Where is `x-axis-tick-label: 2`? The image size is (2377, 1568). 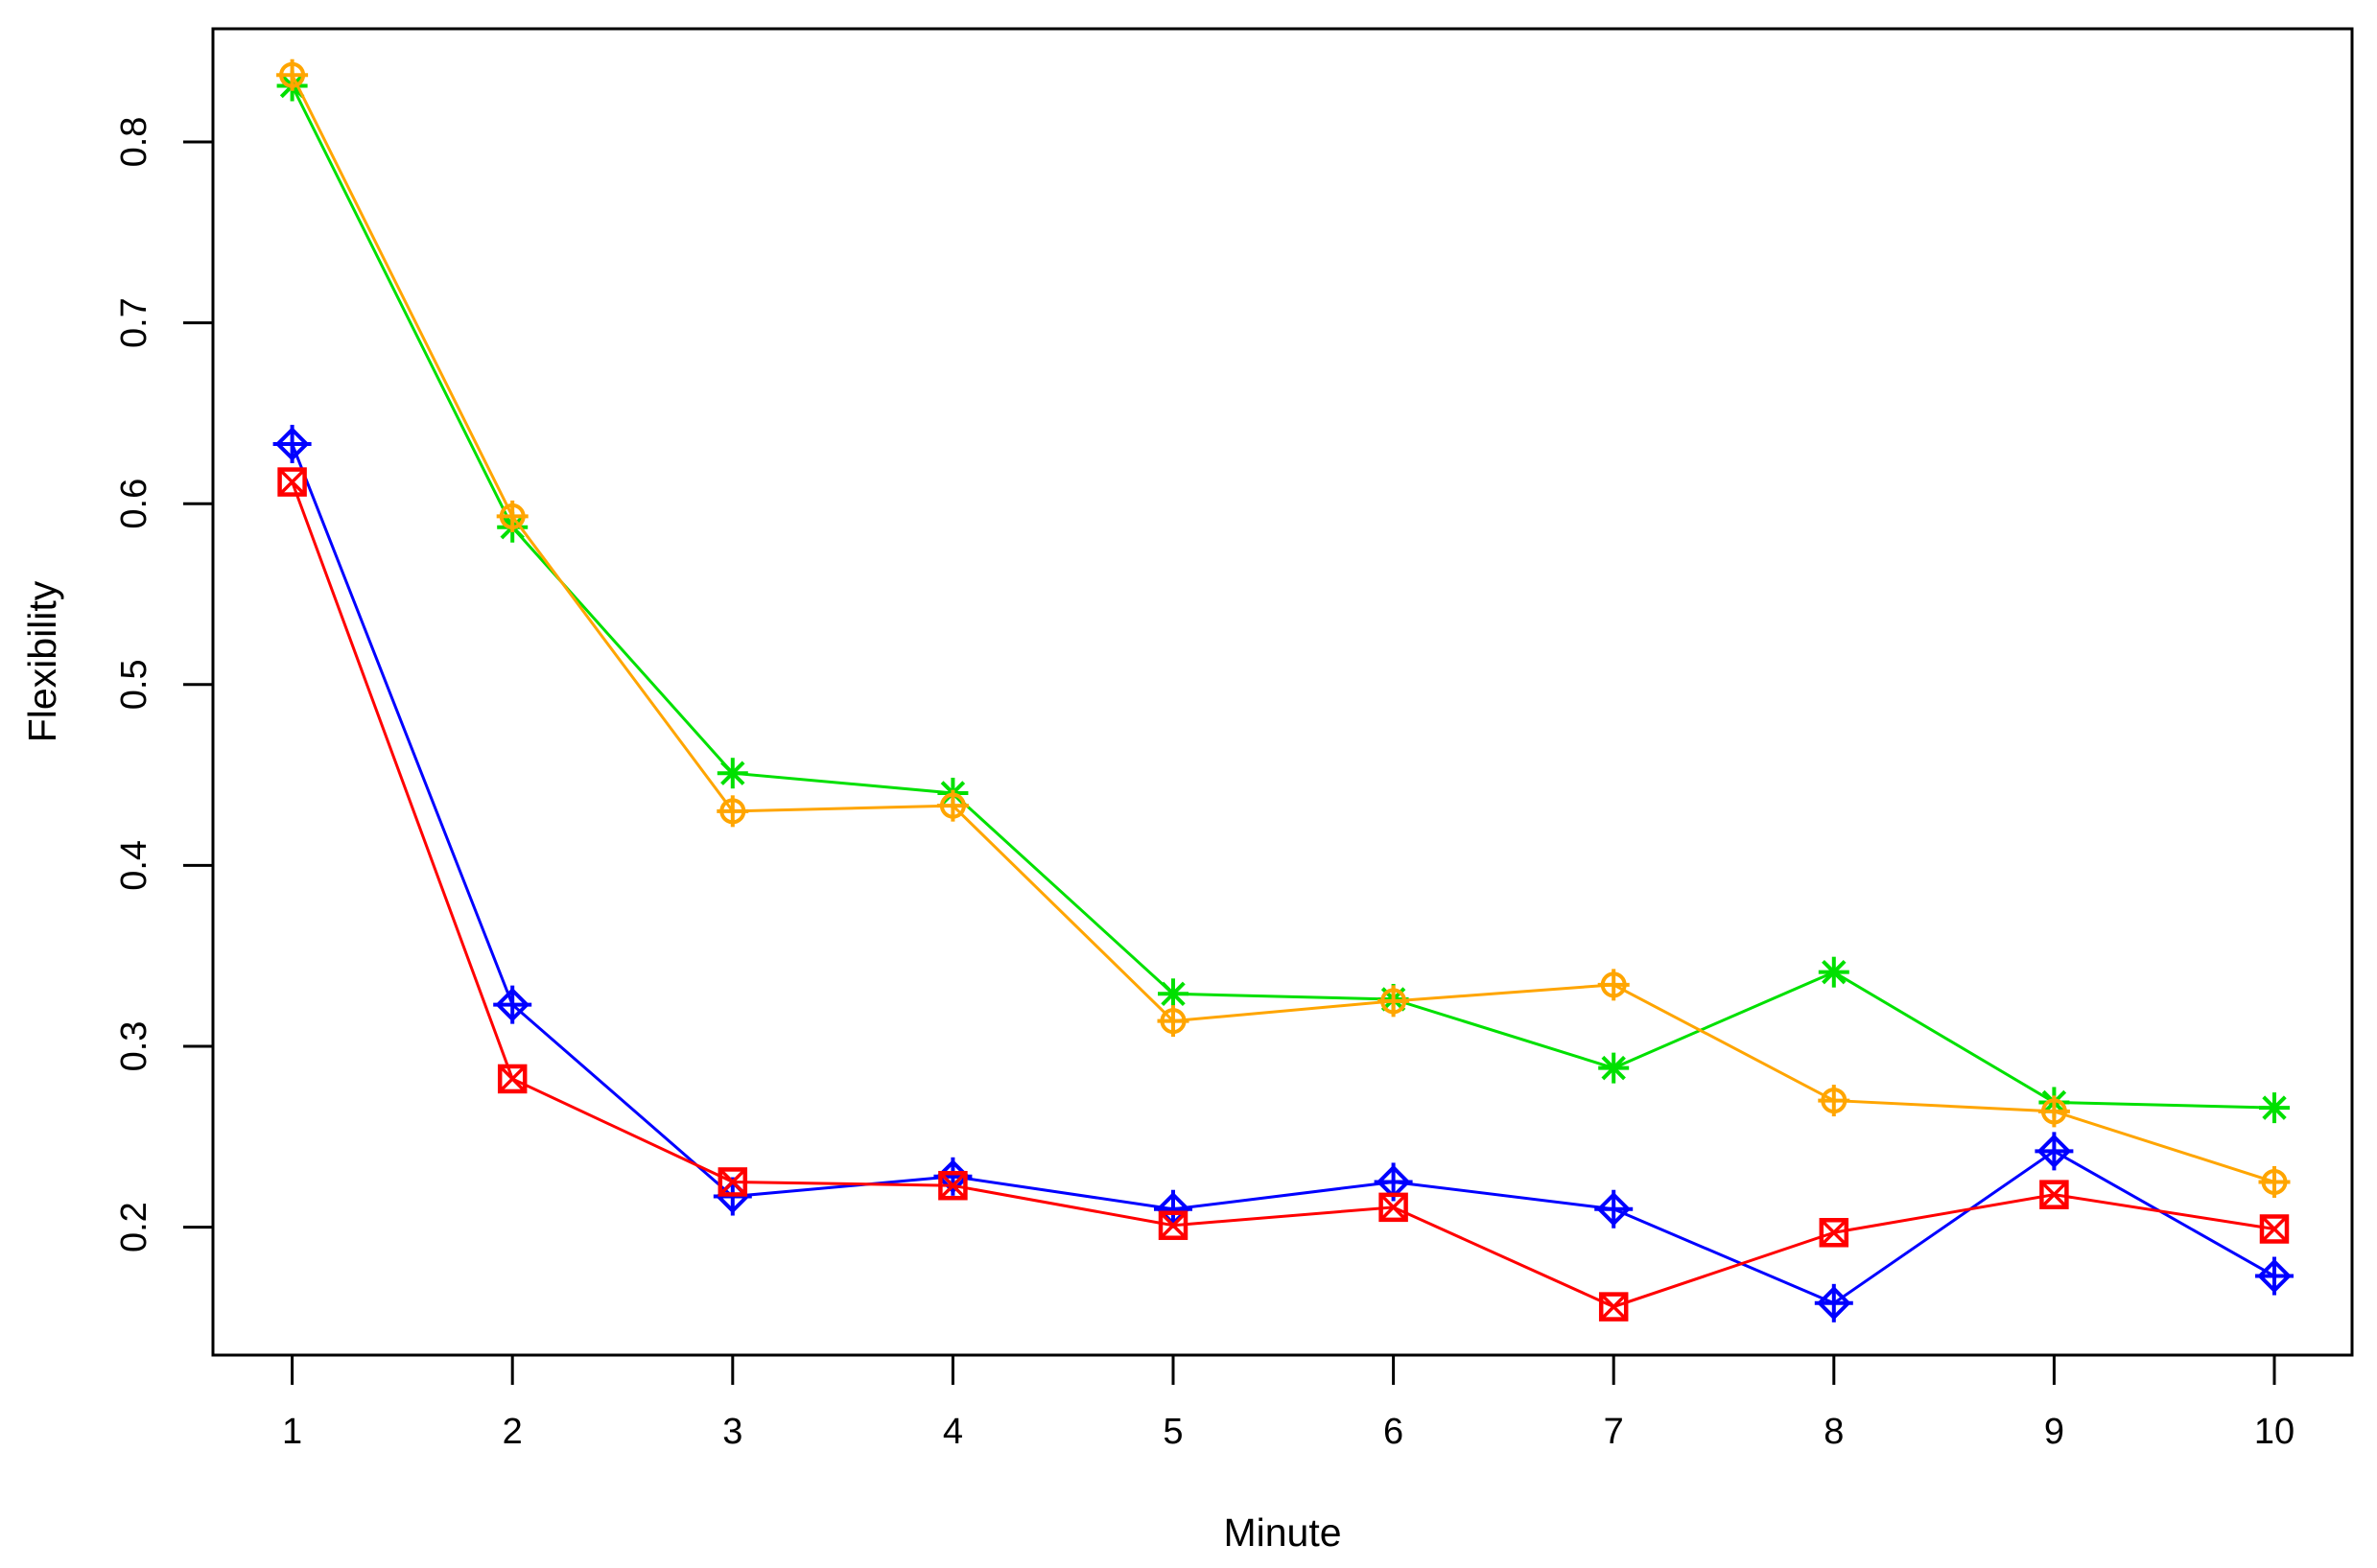 x-axis-tick-label: 2 is located at coordinates (513, 1432).